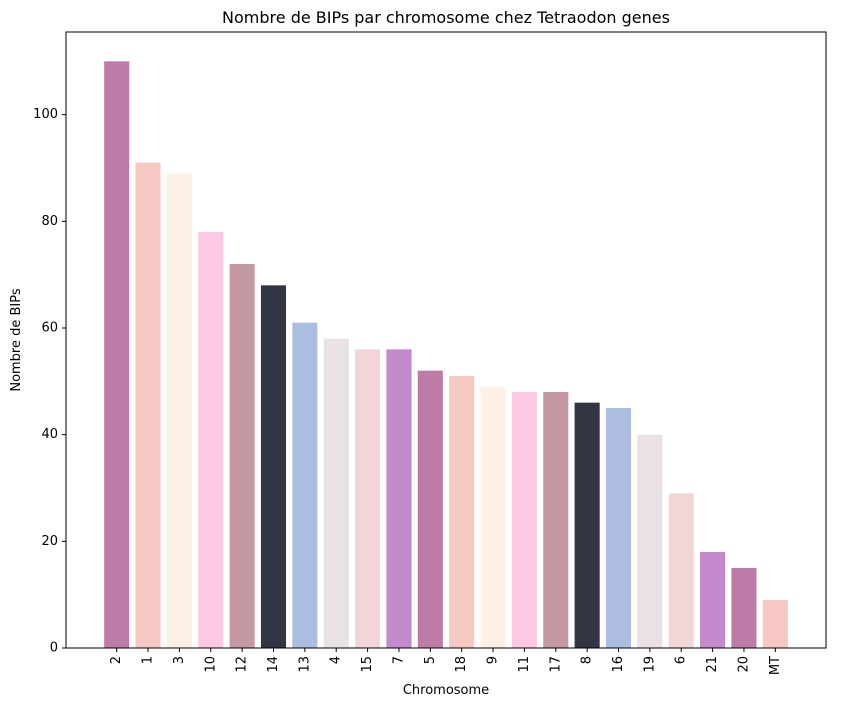 This screenshot has width=850, height=708. I want to click on y-tick-label-80: 80, so click(49, 221).